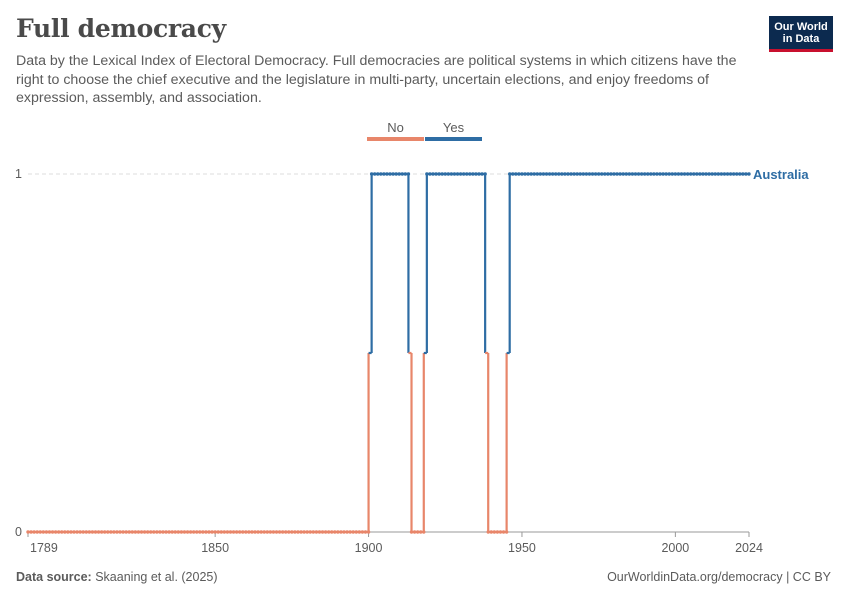 Image resolution: width=850 pixels, height=600 pixels. I want to click on data-source-text: Skaaning et al. (2025), so click(156, 577).